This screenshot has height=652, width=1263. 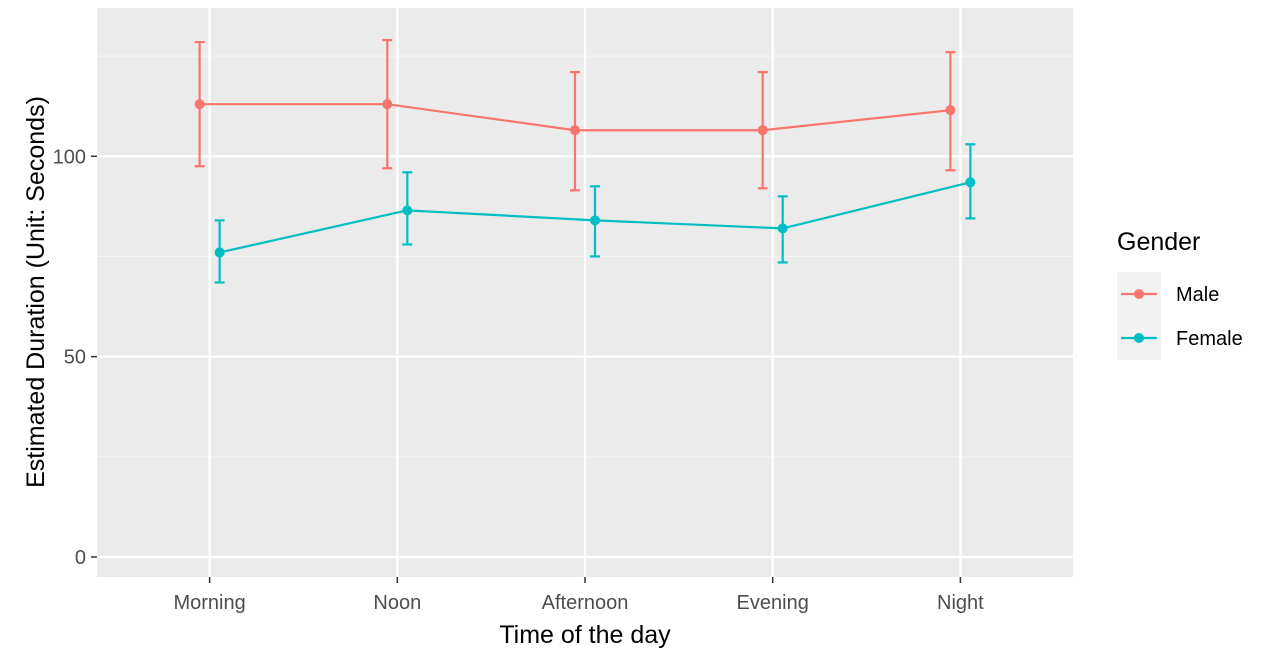 I want to click on legend: Gender Male Female, so click(x=1180, y=294).